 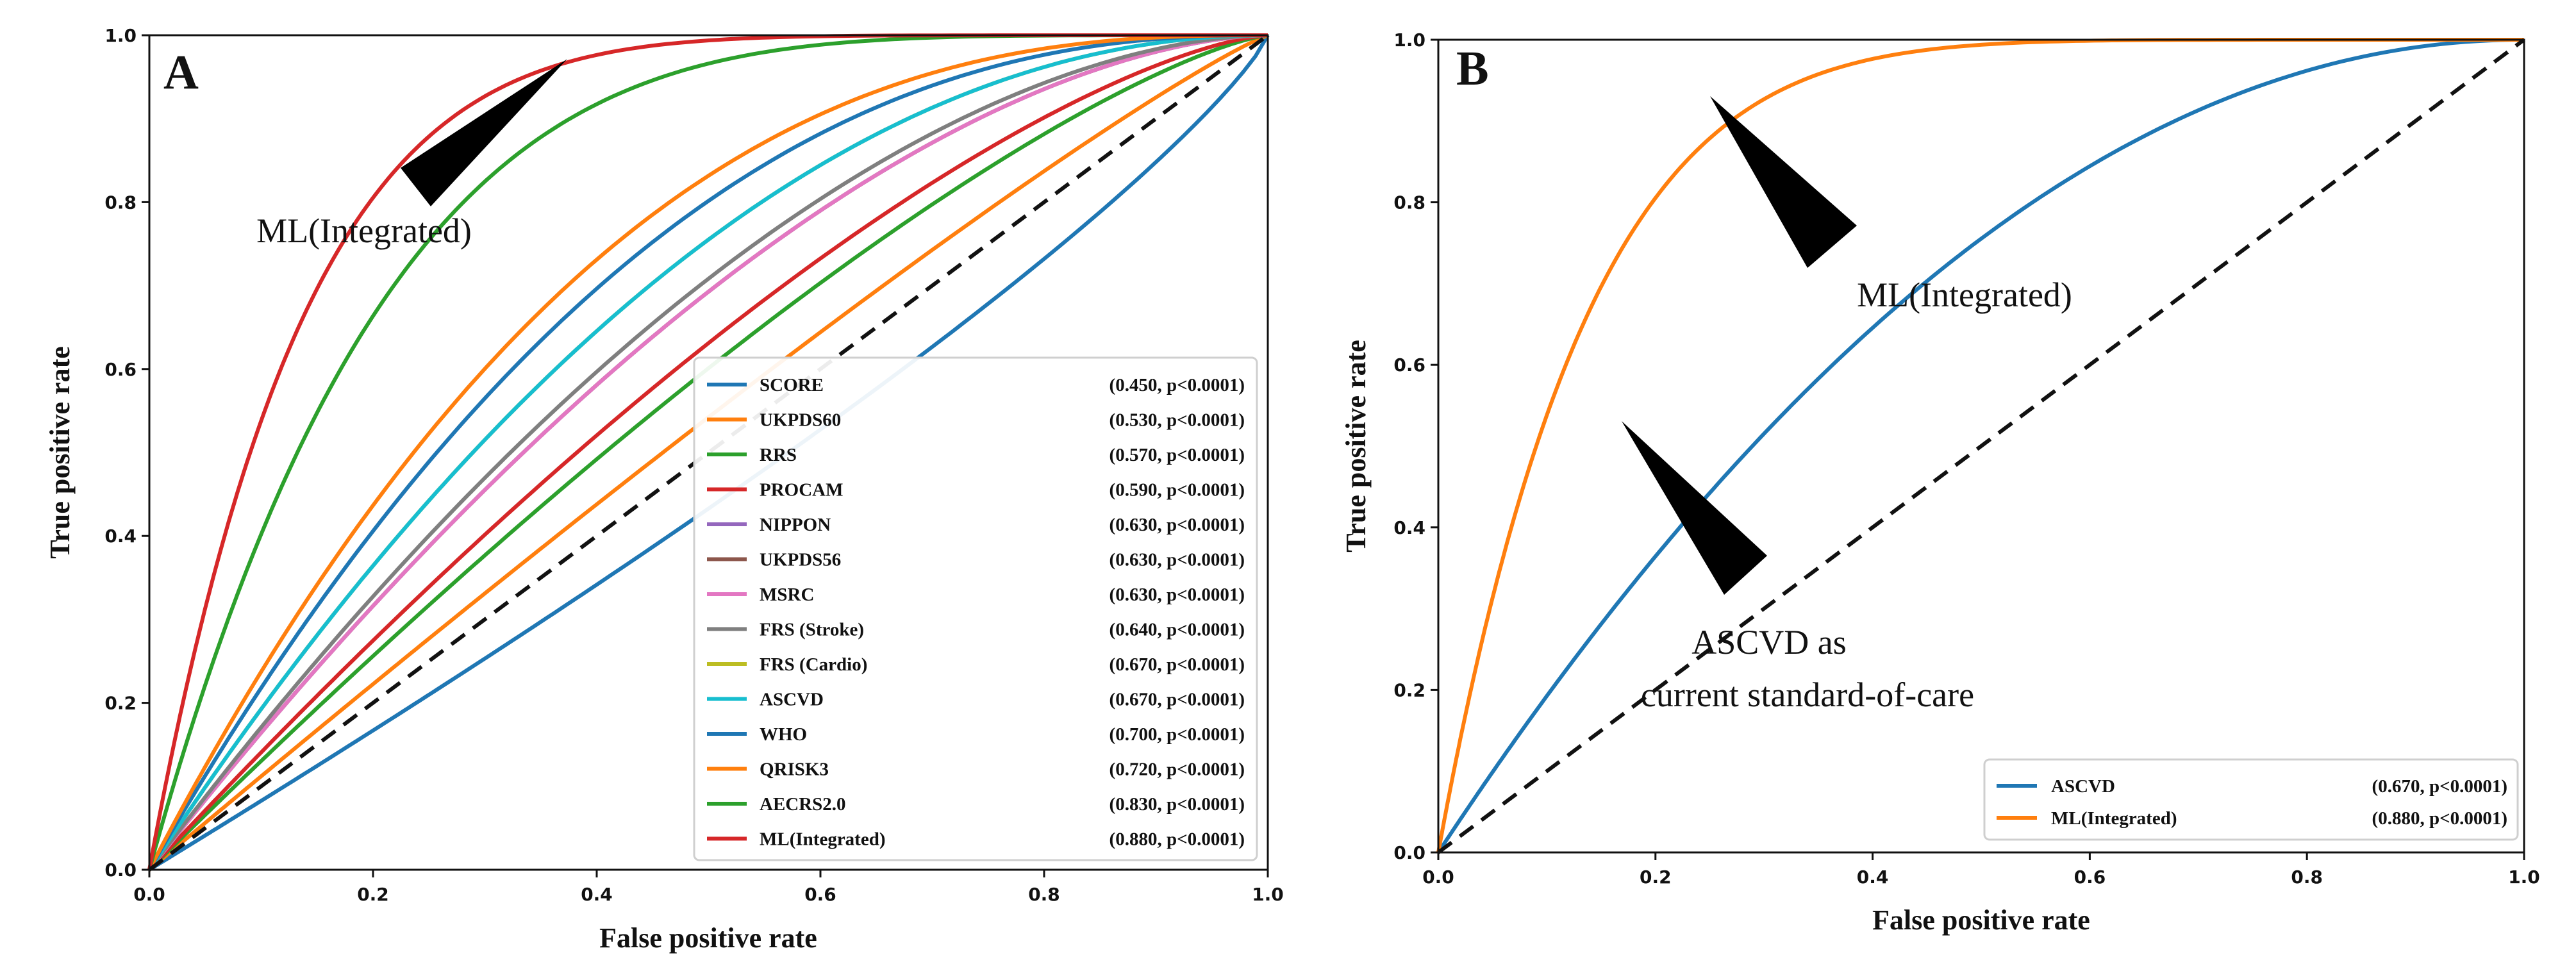 What do you see at coordinates (1409, 40) in the screenshot?
I see `panel-b-y-tick-label: 1.0` at bounding box center [1409, 40].